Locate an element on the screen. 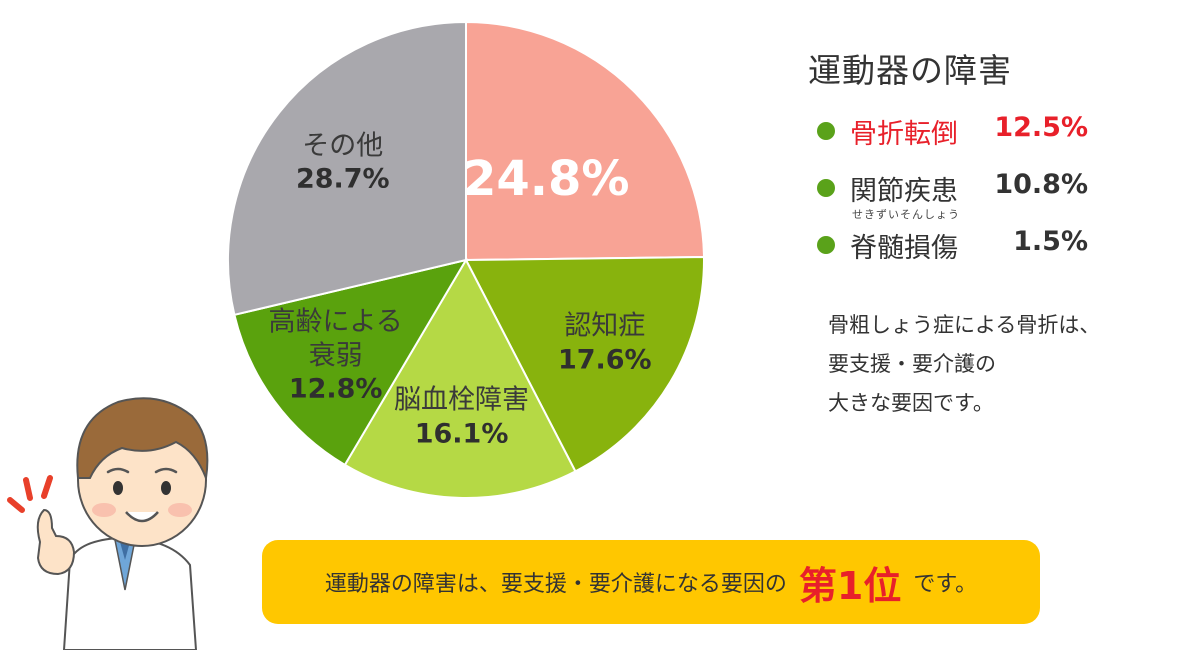 The height and width of the screenshot is (650, 1200). slice-value: 16.1% is located at coordinates (461, 434).